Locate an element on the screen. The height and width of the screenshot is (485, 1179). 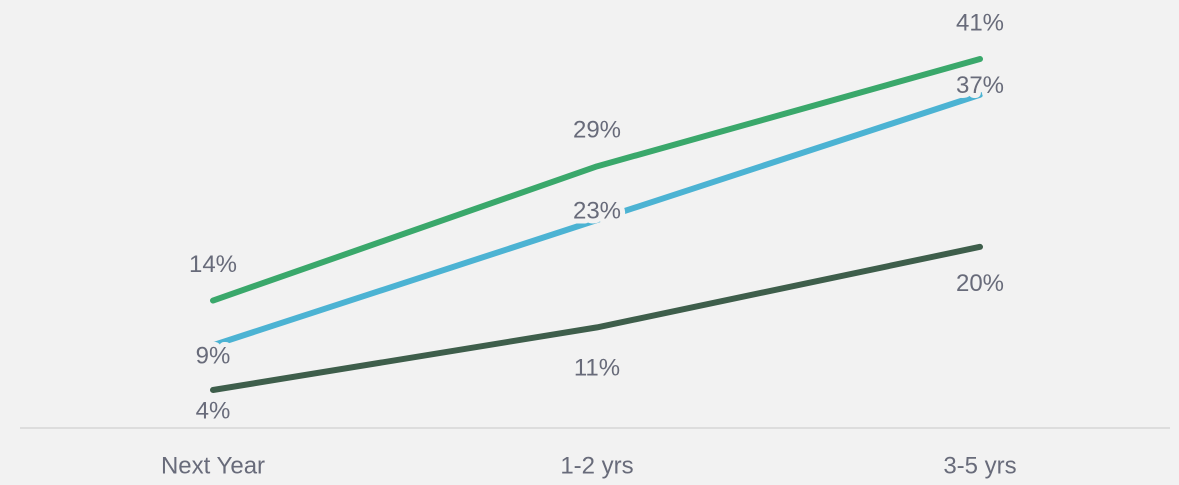
x-tick-label: Next Year is located at coordinates (213, 465).